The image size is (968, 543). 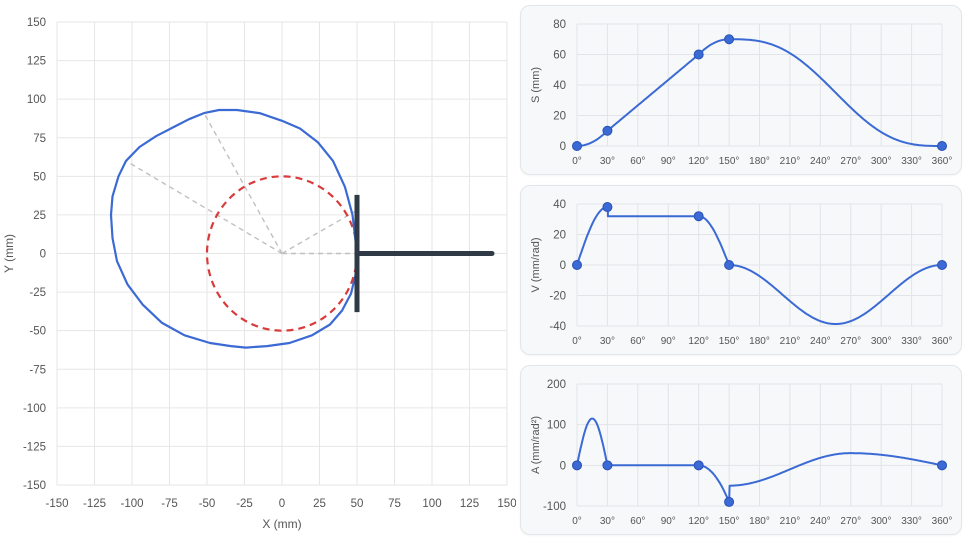 I want to click on y-axis-title: S (mm), so click(x=536, y=85).